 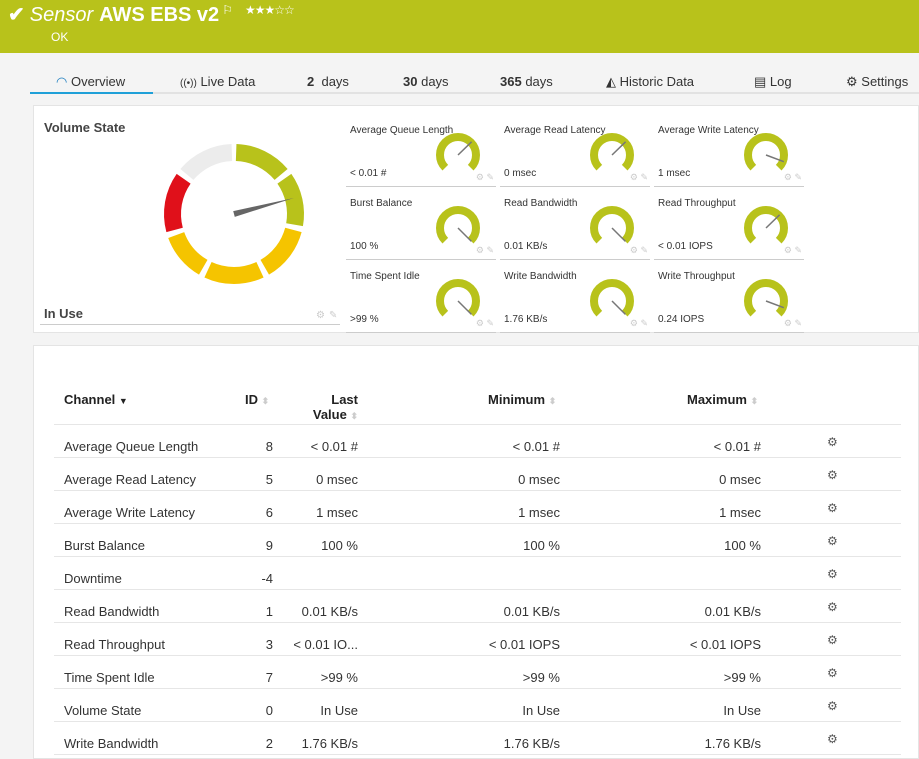 I want to click on volume-state-value: In Use, so click(x=64, y=313).